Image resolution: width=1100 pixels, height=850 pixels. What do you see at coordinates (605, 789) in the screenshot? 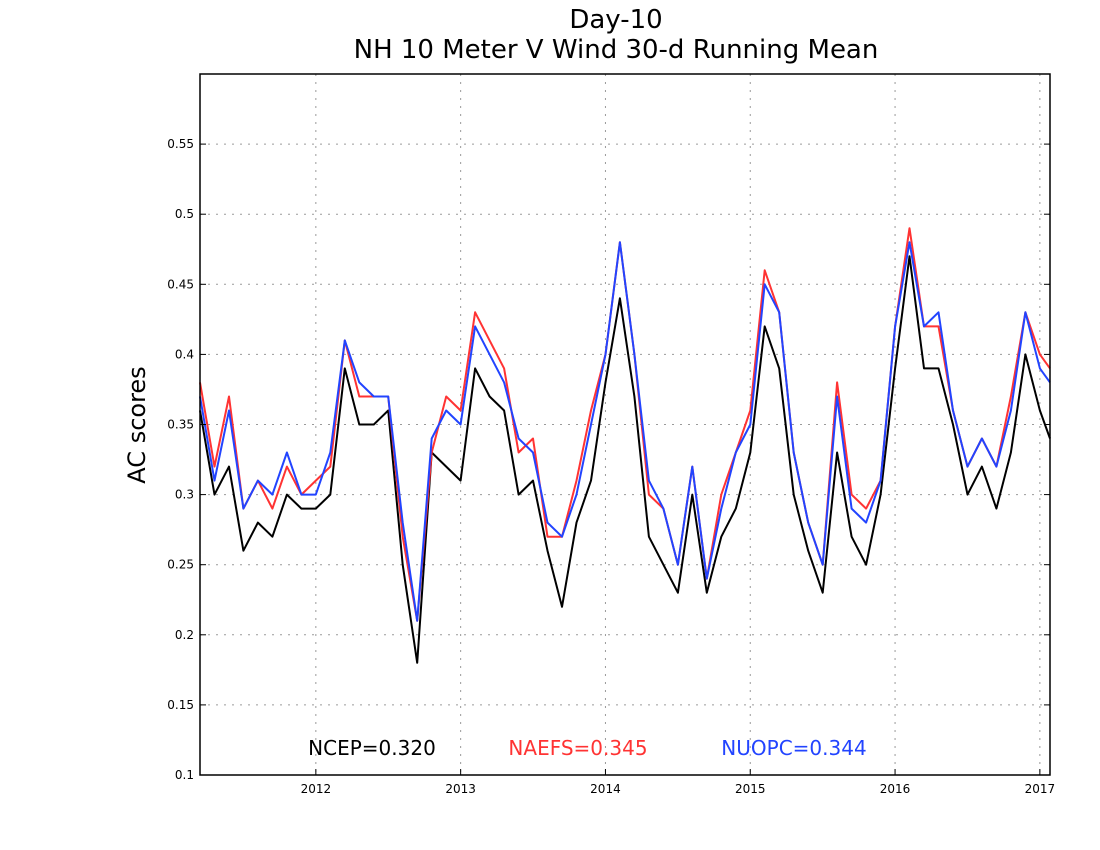
I see `x-tick-label: 2014` at bounding box center [605, 789].